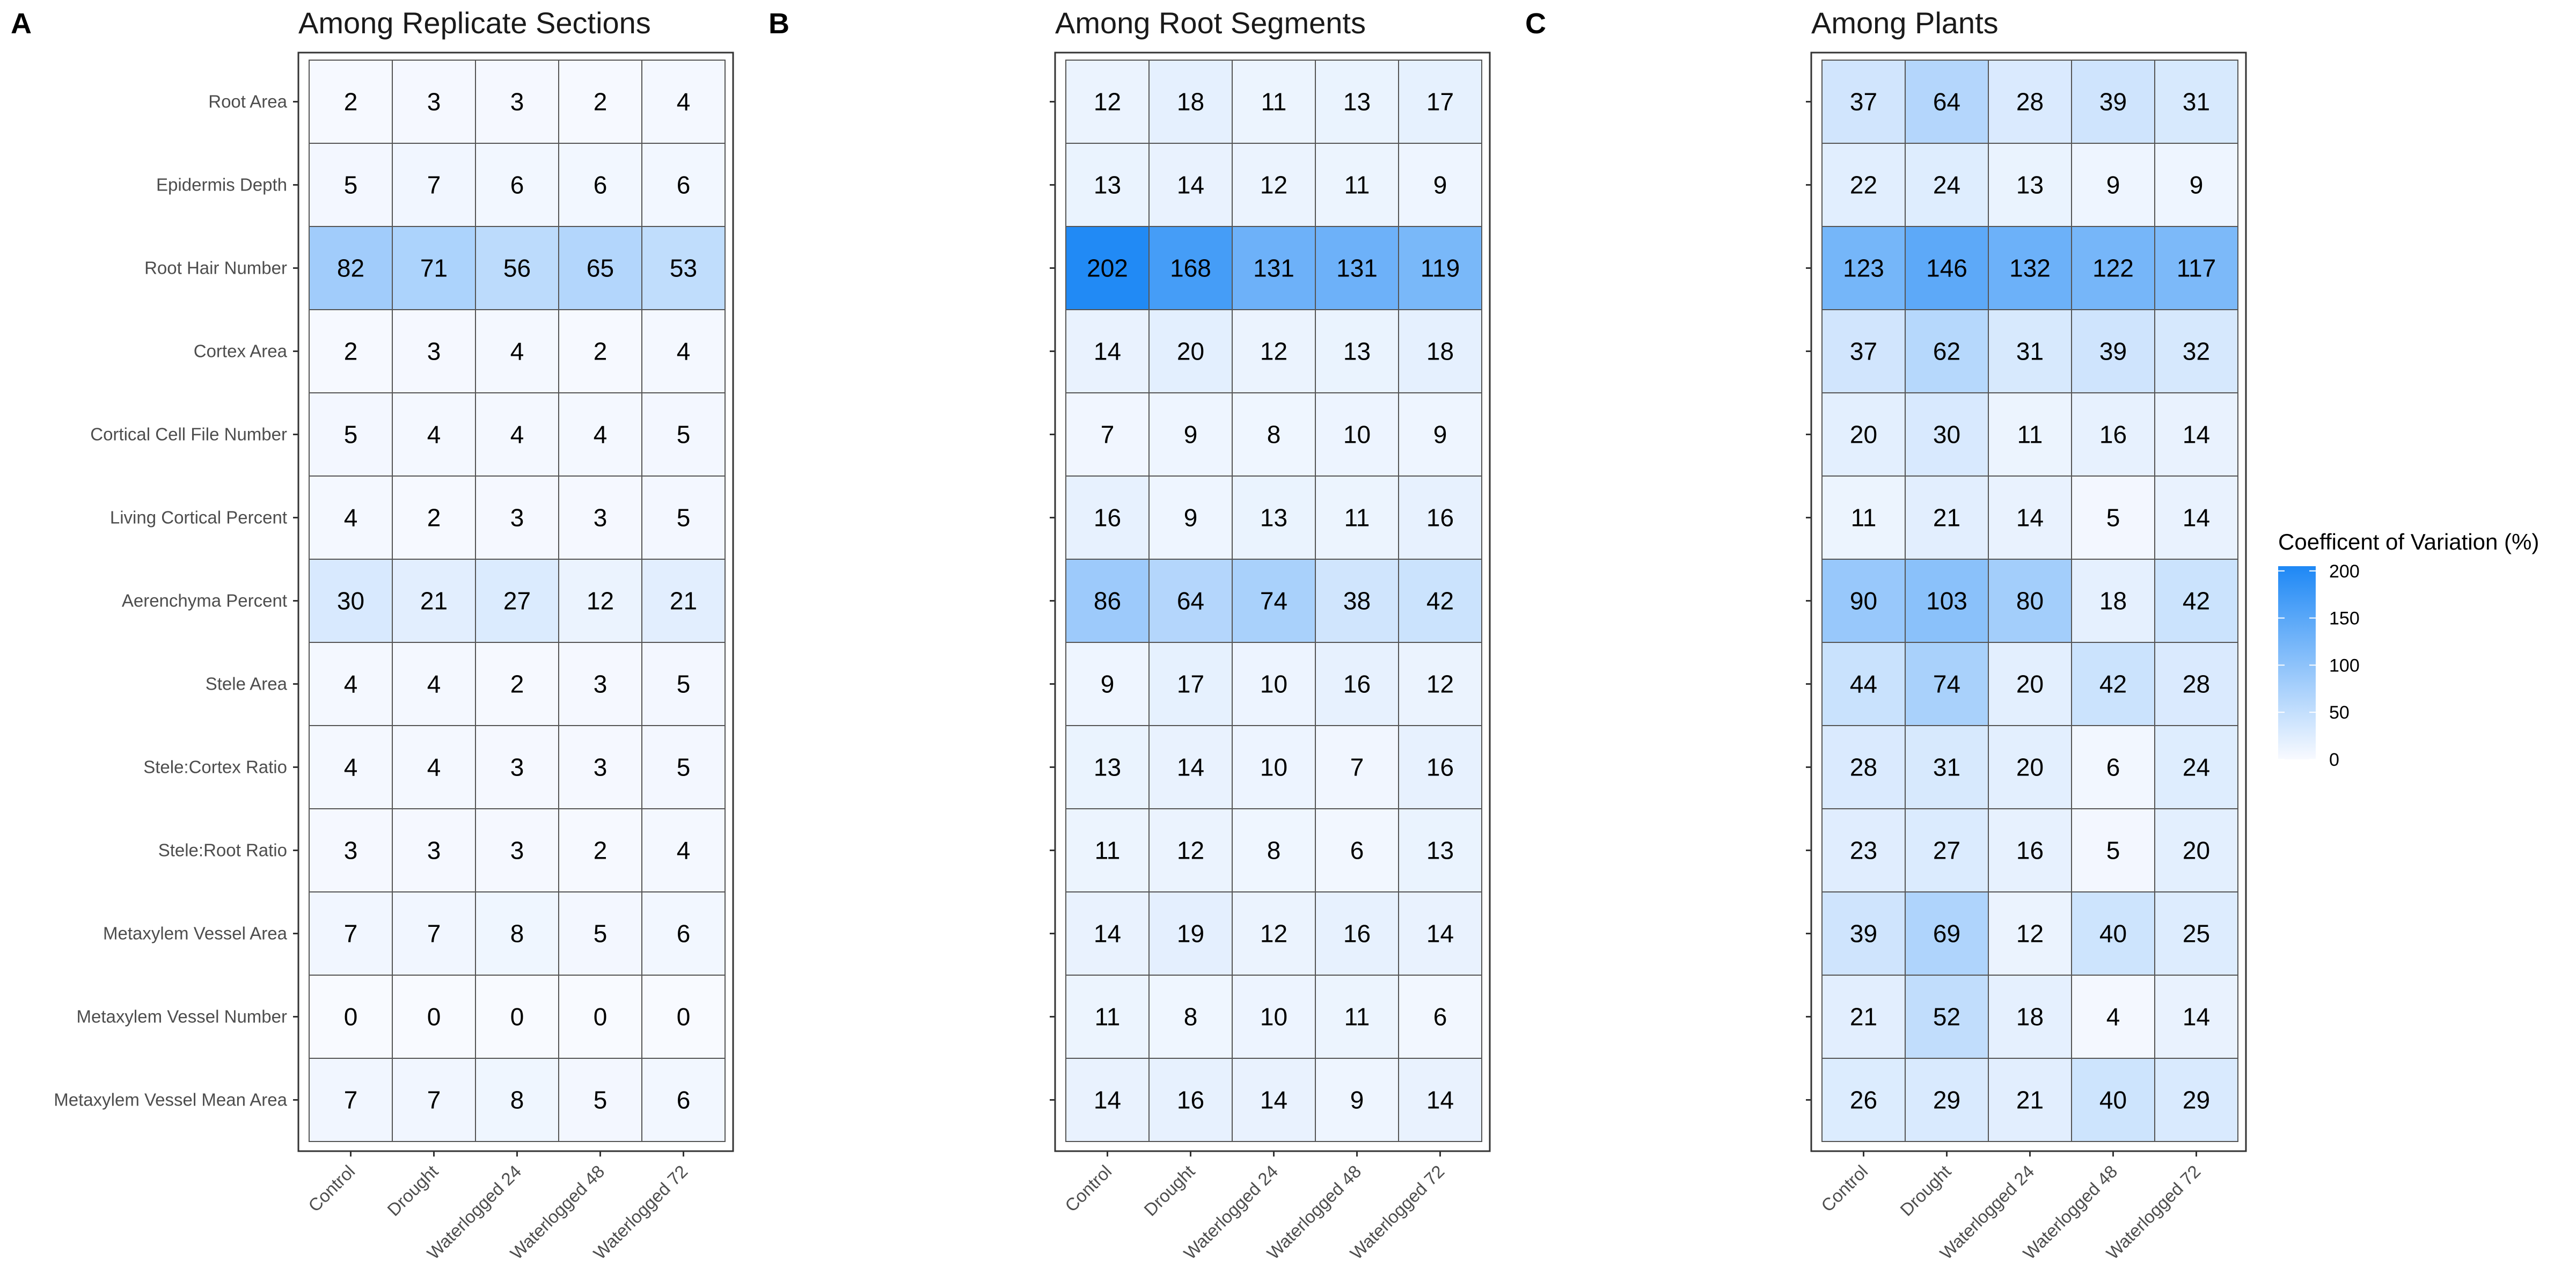 The height and width of the screenshot is (1288, 2576). Describe the element at coordinates (2113, 518) in the screenshot. I see `cell-value-label: 5` at that location.